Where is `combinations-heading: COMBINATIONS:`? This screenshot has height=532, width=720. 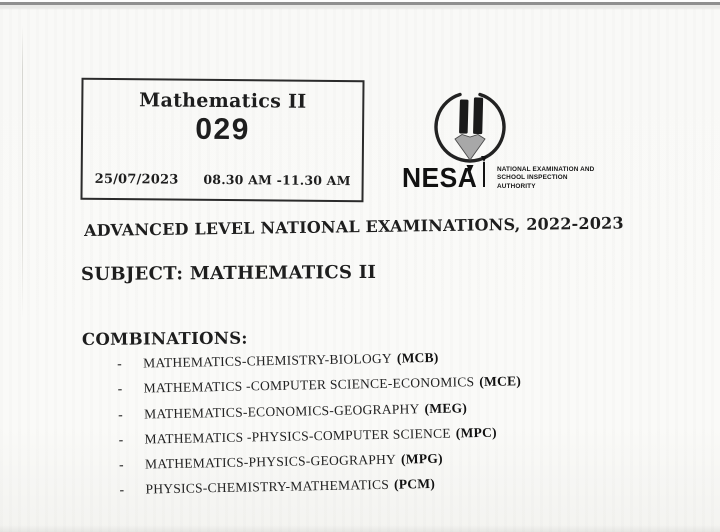 combinations-heading: COMBINATIONS: is located at coordinates (164, 338).